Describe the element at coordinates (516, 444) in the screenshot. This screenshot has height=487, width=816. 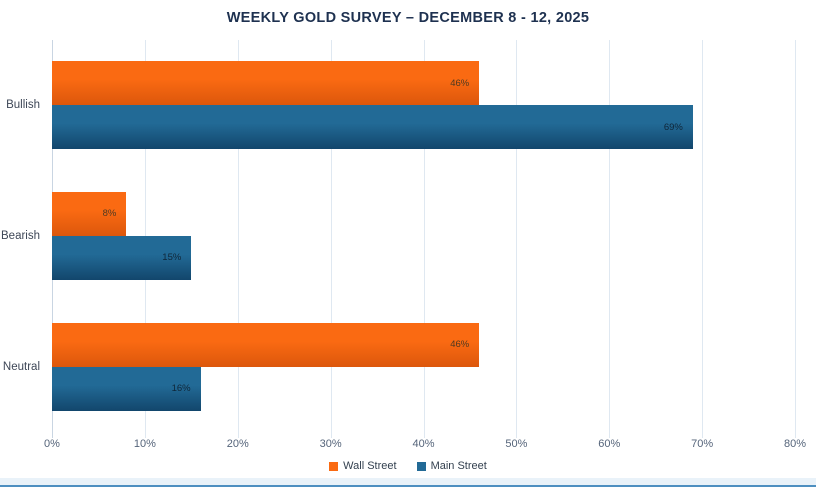
I see `x-tick-label-50%: 50%` at that location.